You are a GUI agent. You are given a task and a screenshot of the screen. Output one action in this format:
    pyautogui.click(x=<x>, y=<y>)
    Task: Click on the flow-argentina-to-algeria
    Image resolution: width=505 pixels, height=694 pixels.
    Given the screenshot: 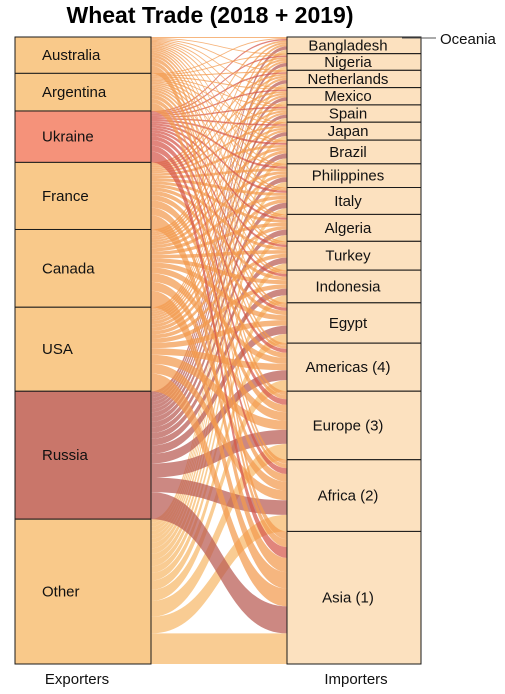 What is the action you would take?
    pyautogui.click(x=219, y=151)
    